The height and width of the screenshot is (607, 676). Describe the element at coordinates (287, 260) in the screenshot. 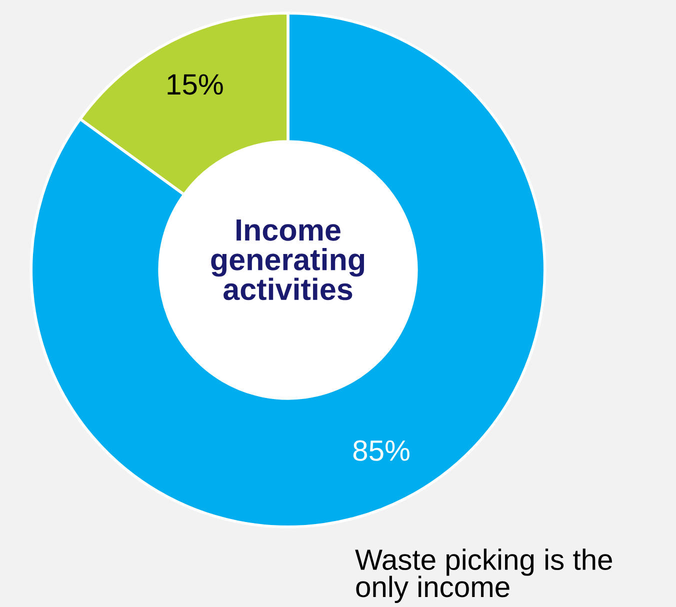

I see `text: Income generating activities` at that location.